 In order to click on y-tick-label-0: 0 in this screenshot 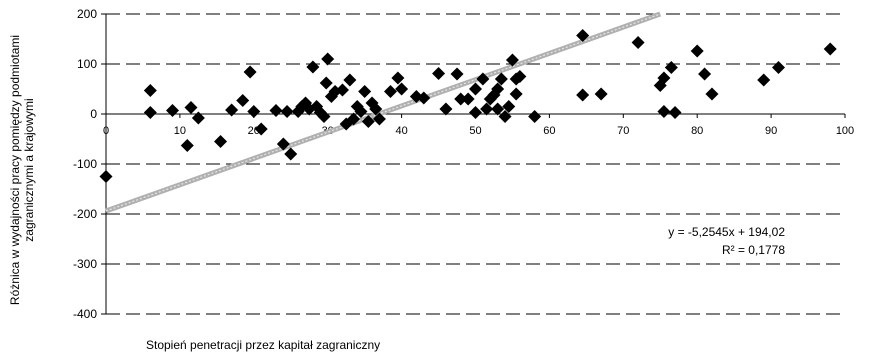, I will do `click(93, 114)`.